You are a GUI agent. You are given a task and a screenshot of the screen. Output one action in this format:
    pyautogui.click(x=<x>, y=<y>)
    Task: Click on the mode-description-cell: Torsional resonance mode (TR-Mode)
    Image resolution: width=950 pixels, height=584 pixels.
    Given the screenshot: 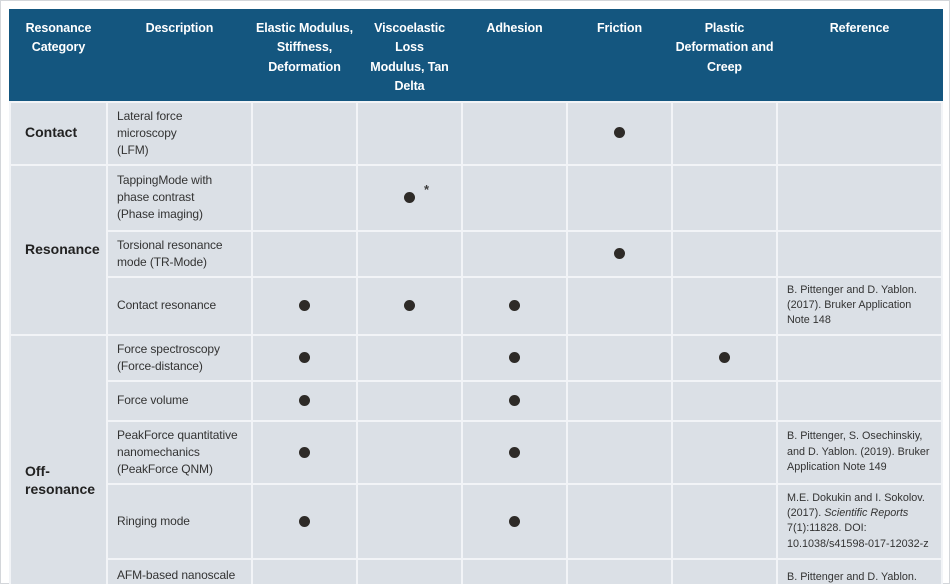 What is the action you would take?
    pyautogui.click(x=179, y=253)
    